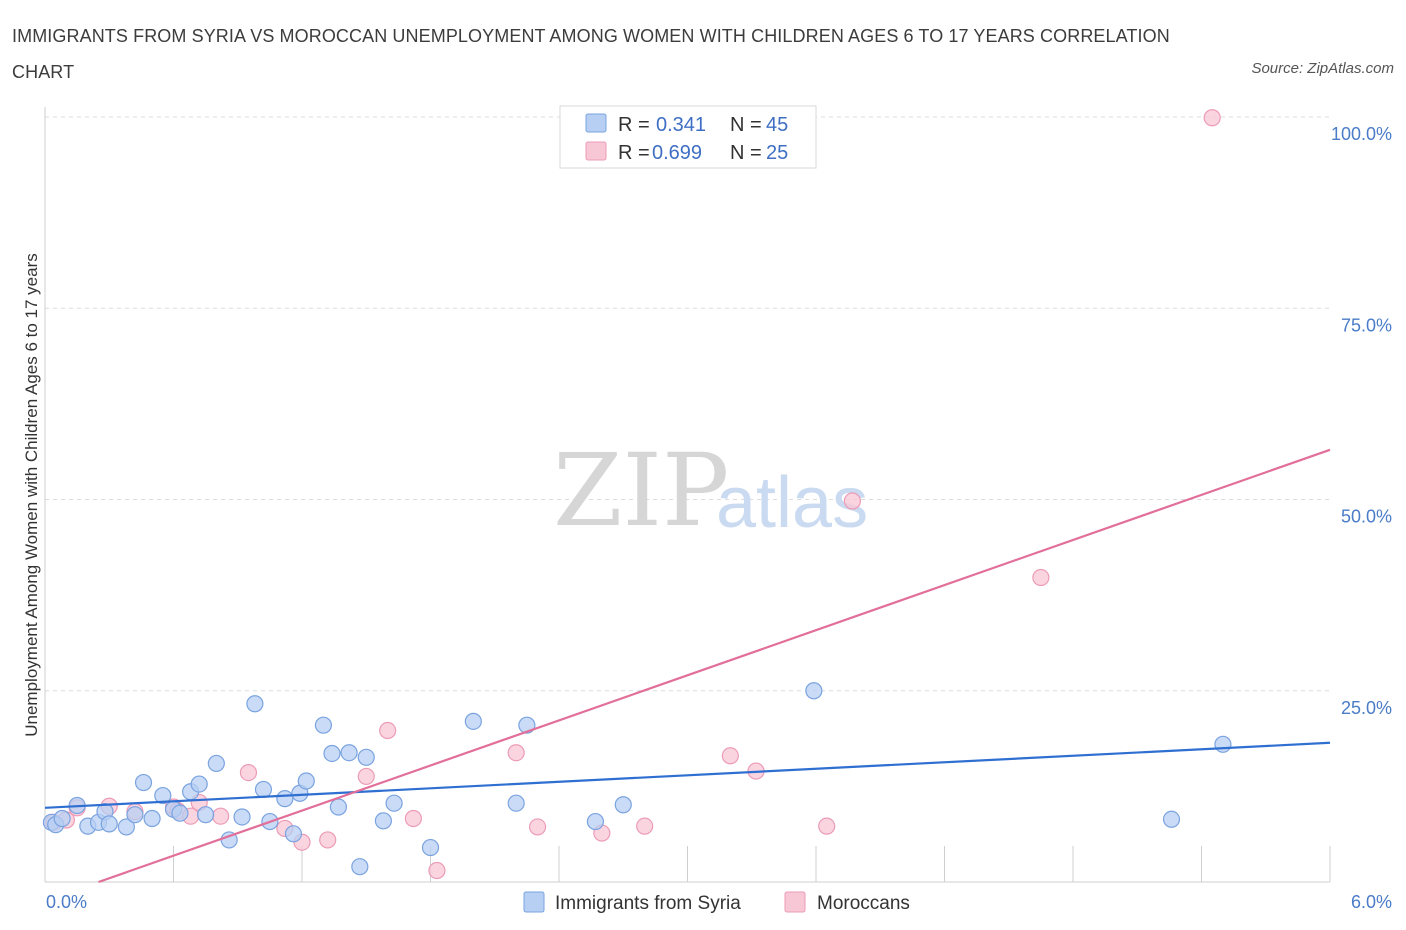 This screenshot has height=930, width=1406. I want to click on series-legend: Immigrants from Syria Moroccans, so click(716, 902).